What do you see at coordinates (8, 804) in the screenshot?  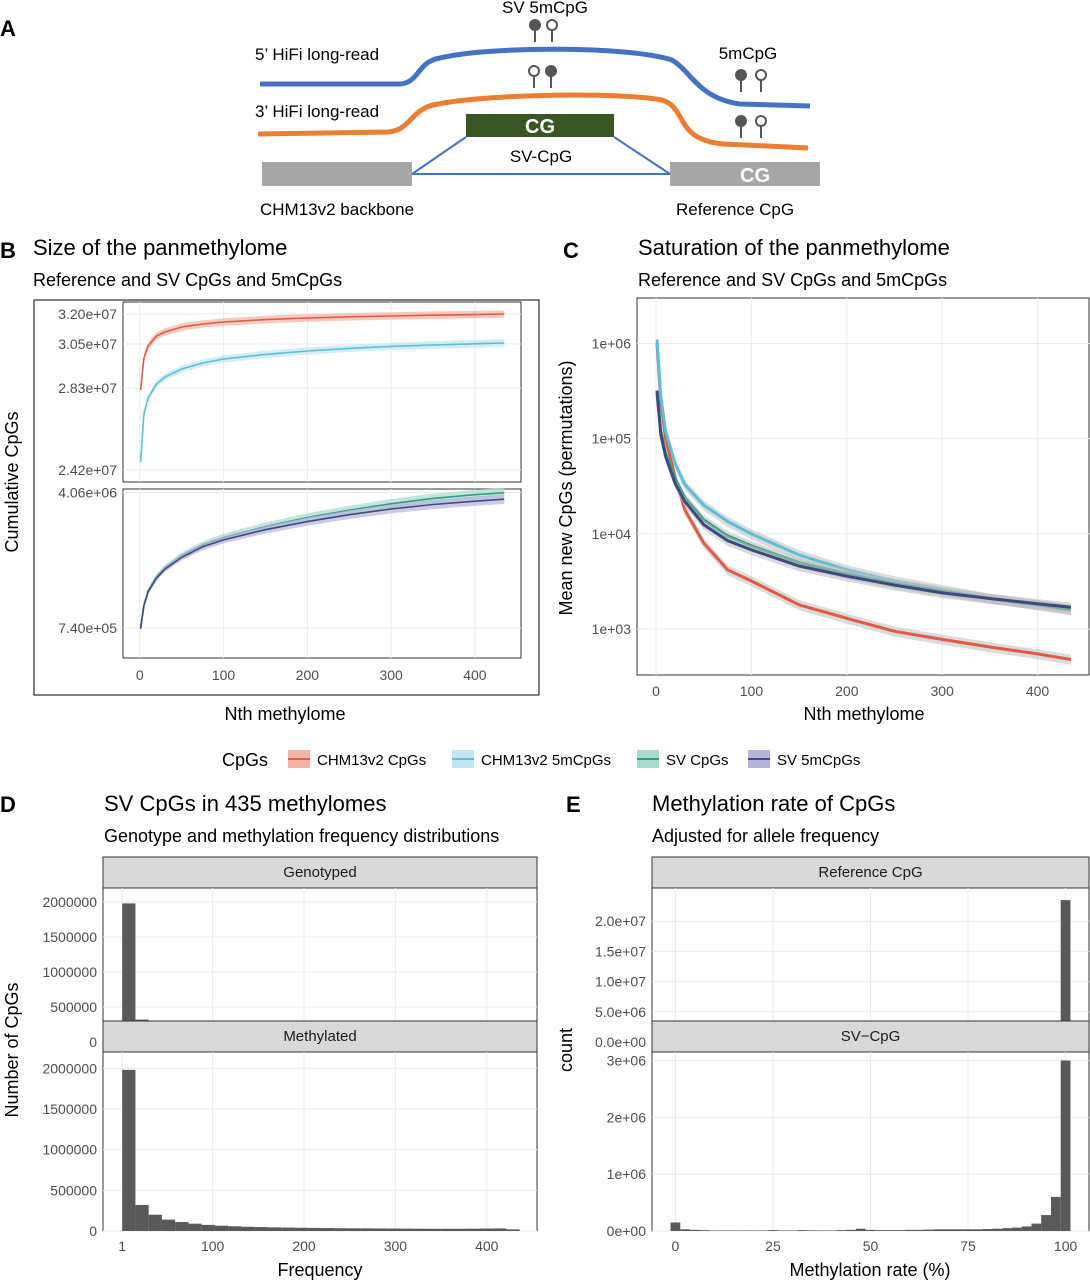 I see `panel-label-d: D` at bounding box center [8, 804].